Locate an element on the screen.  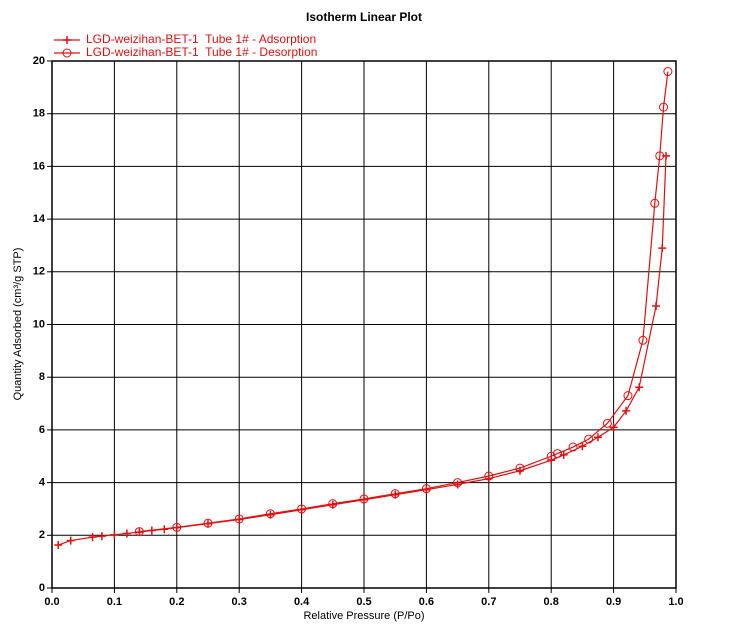
x-tick-label: 0.6 is located at coordinates (426, 602).